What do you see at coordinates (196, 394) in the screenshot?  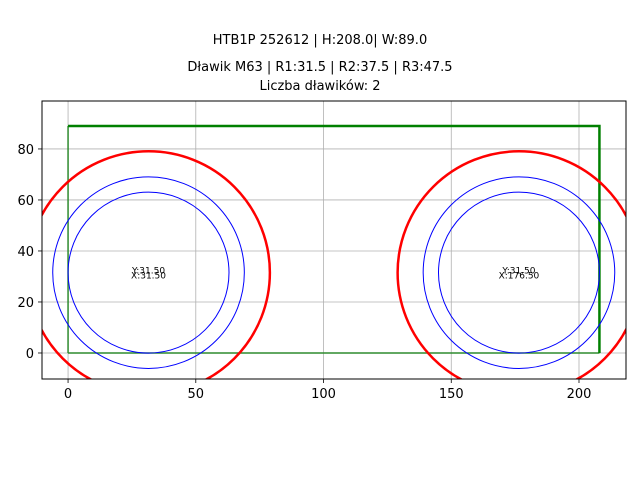 I see `x-tick-label: 50` at bounding box center [196, 394].